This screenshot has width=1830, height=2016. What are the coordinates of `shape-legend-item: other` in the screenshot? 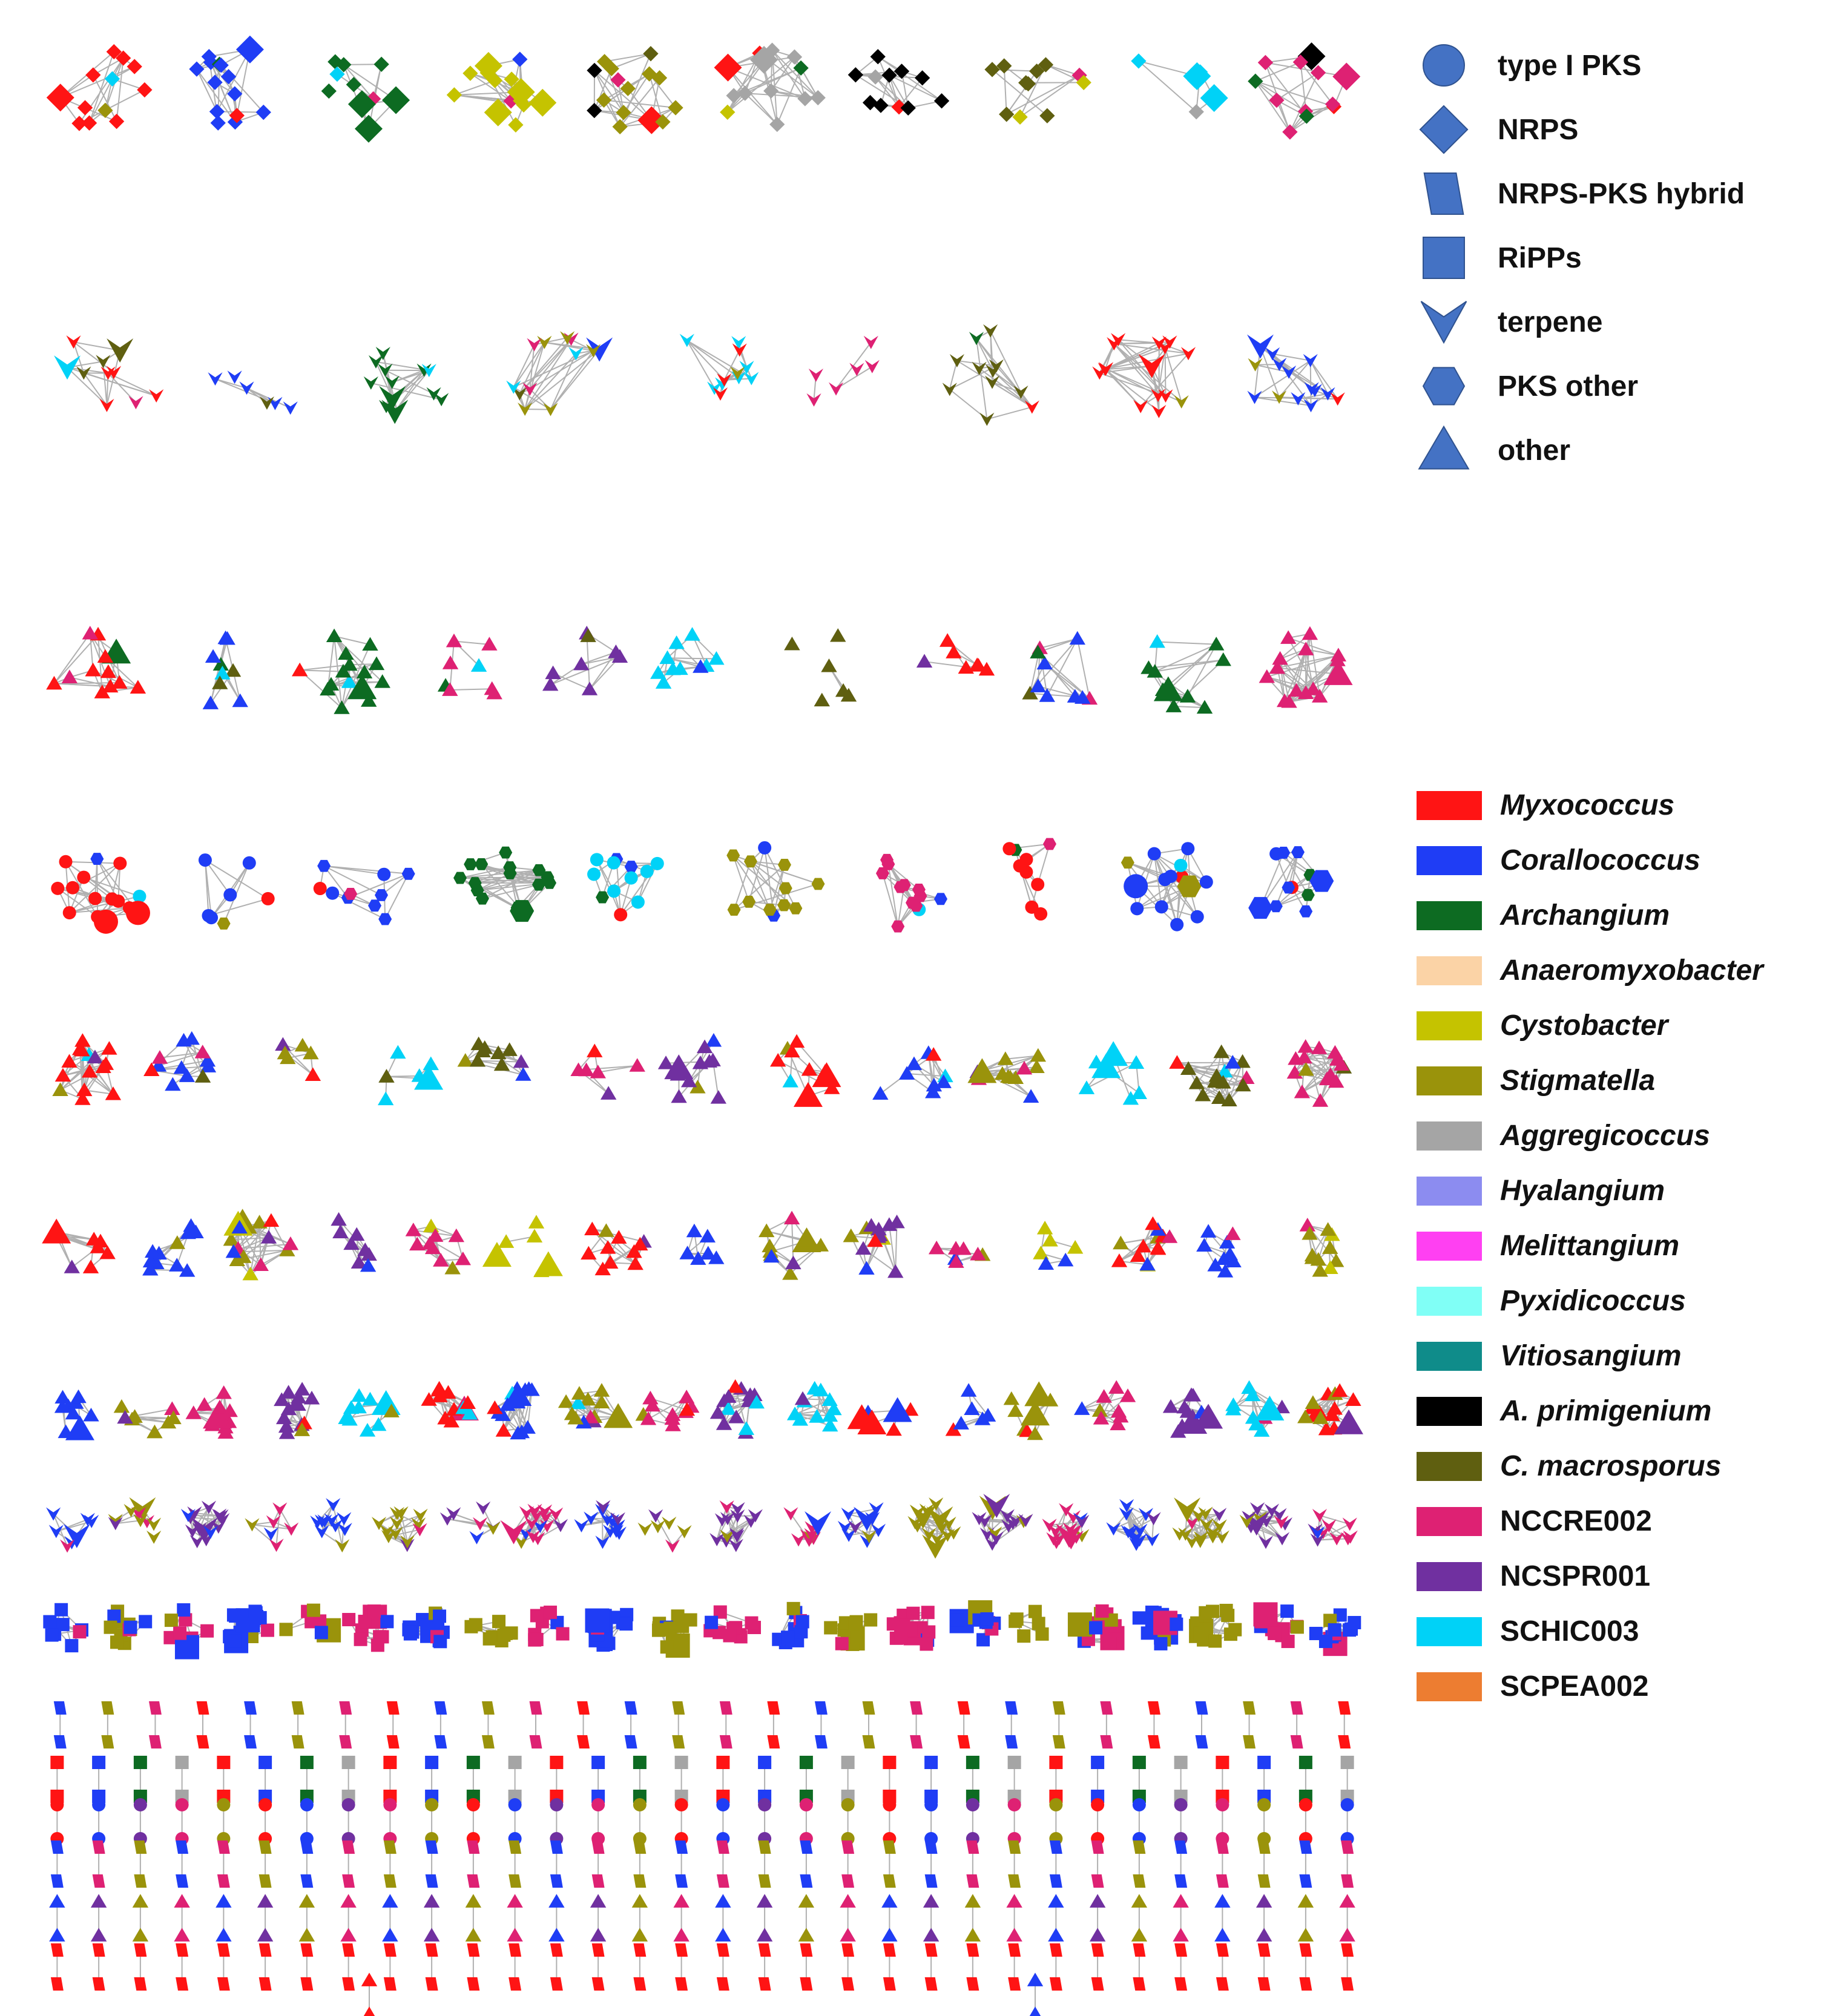 It's located at (1616, 450).